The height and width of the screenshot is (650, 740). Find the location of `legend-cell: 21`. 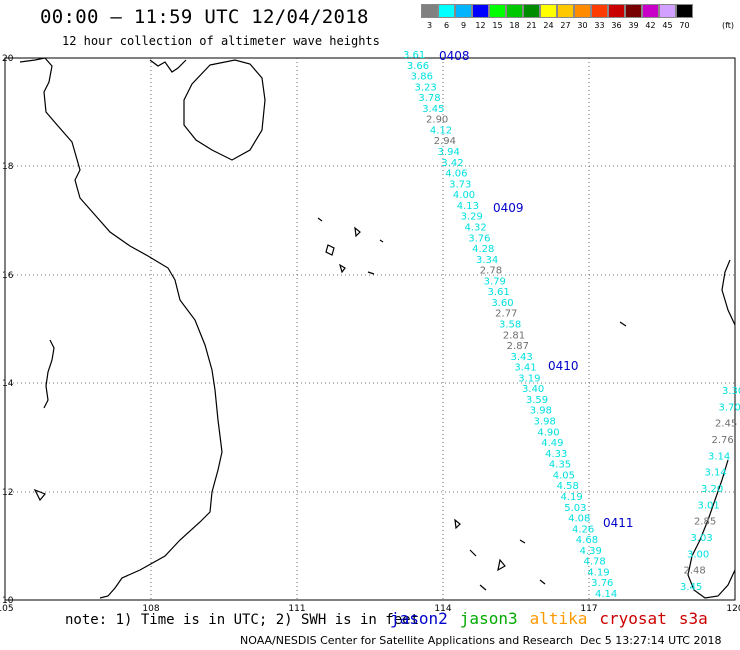

legend-cell: 21 is located at coordinates (531, 17).